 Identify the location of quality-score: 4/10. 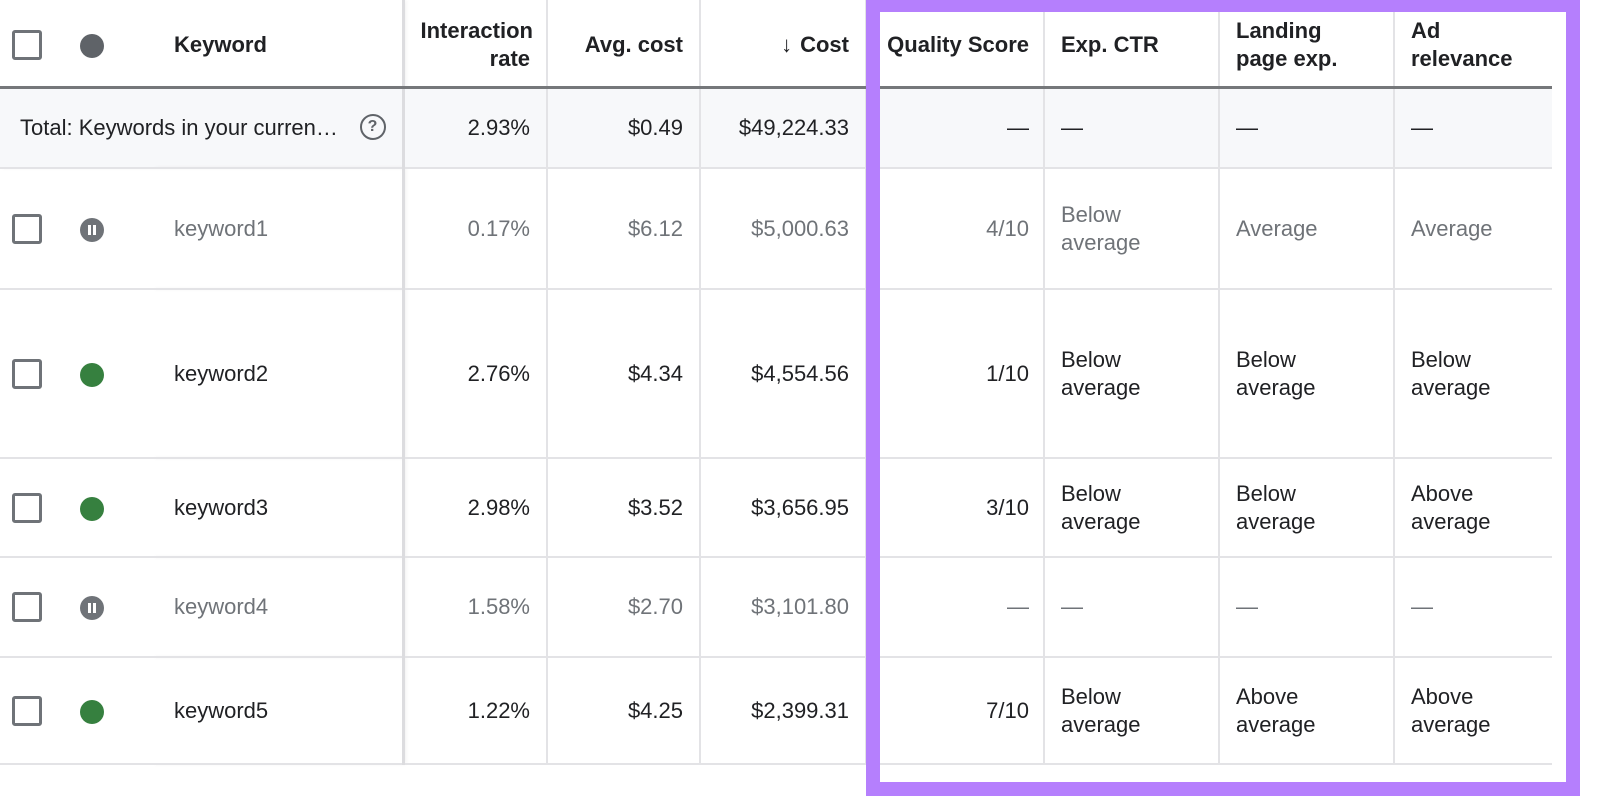
(955, 229).